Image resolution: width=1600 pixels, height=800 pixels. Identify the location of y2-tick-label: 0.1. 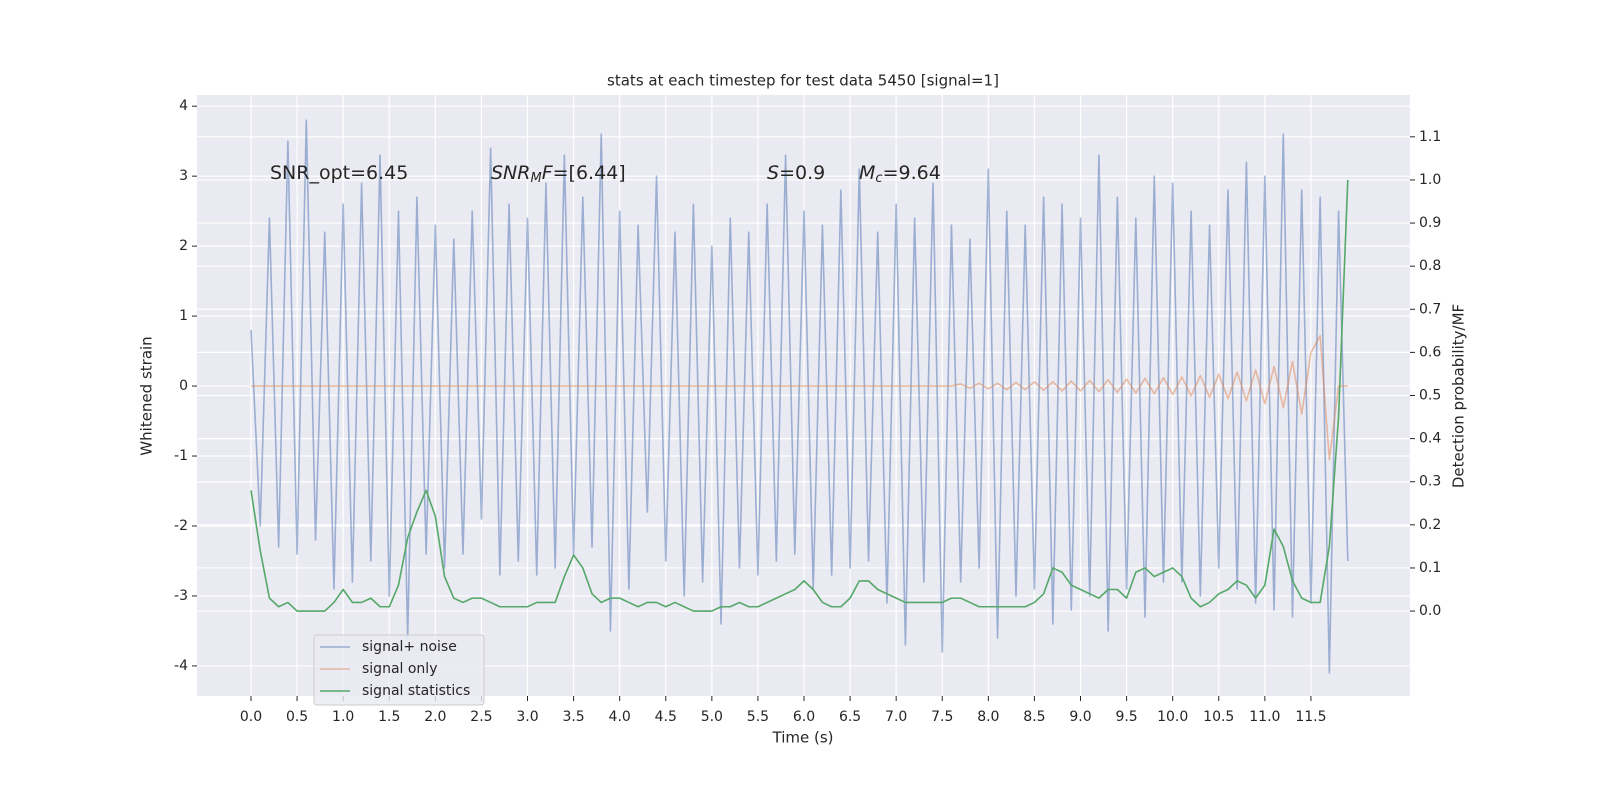
(1430, 568).